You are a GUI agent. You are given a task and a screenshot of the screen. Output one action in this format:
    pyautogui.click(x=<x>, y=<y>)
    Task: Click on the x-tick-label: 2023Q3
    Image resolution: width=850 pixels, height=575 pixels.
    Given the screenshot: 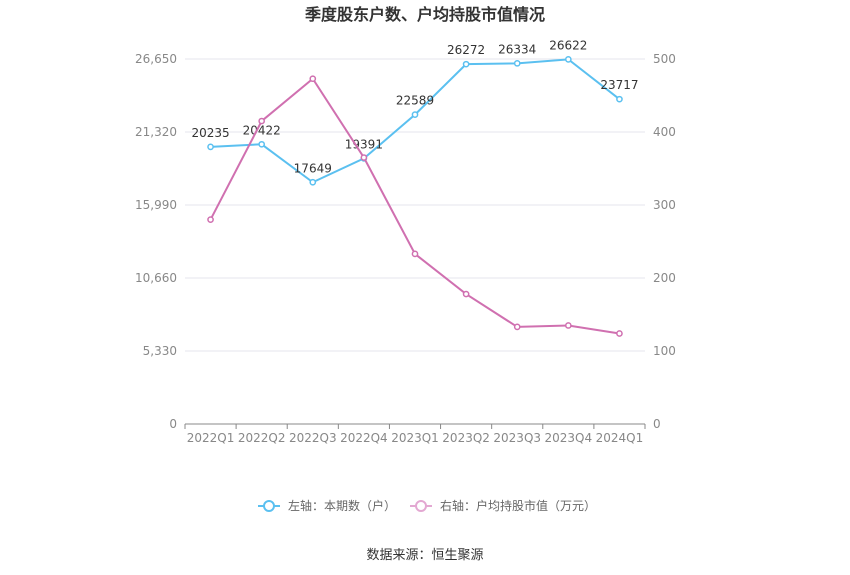 What is the action you would take?
    pyautogui.click(x=517, y=438)
    